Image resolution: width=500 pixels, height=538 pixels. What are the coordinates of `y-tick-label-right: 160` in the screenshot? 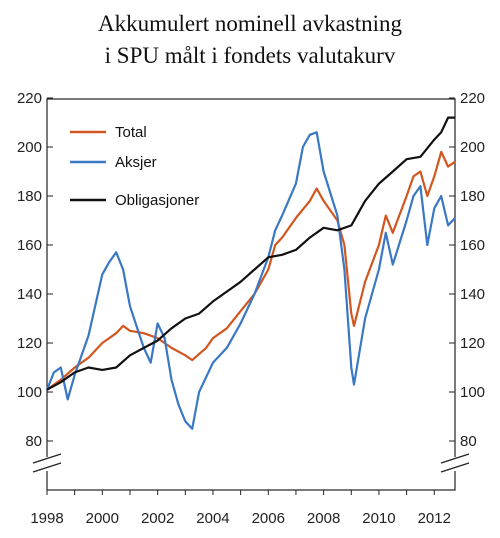 It's located at (472, 245).